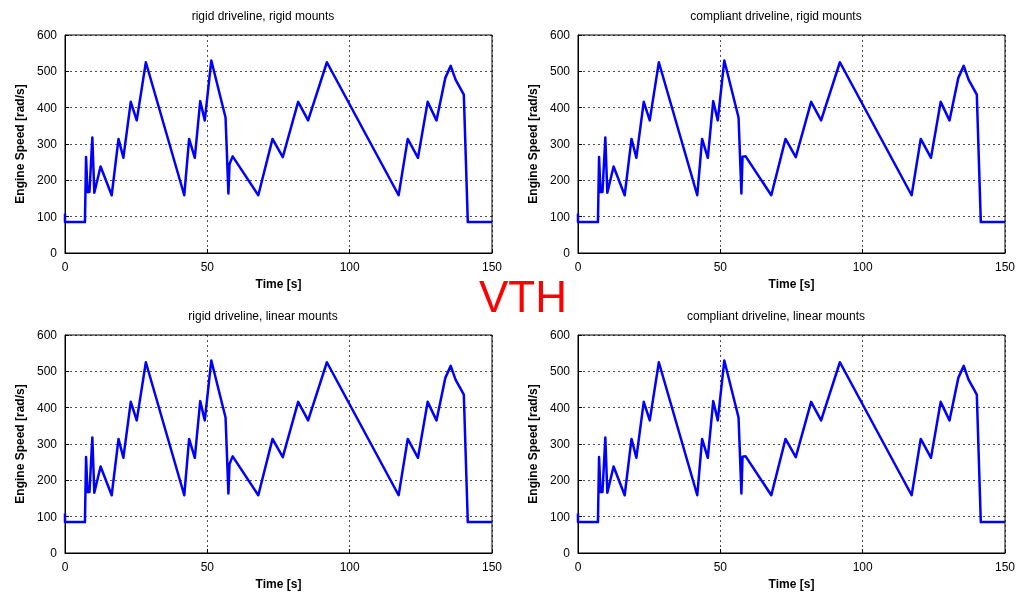  What do you see at coordinates (263, 316) in the screenshot?
I see `chart-title: rigid driveline, linear mounts` at bounding box center [263, 316].